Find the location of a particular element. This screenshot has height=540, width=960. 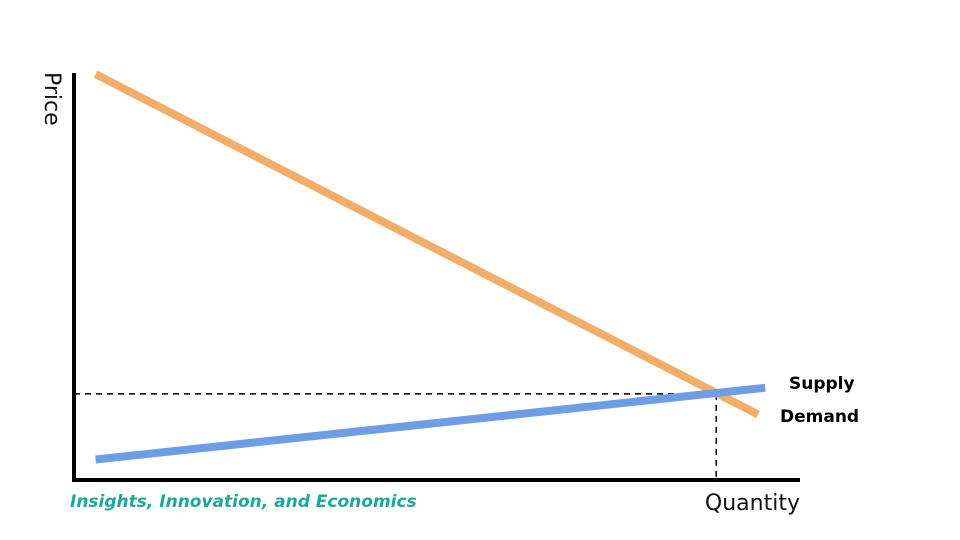

x-axis-label: Quantity is located at coordinates (752, 503).